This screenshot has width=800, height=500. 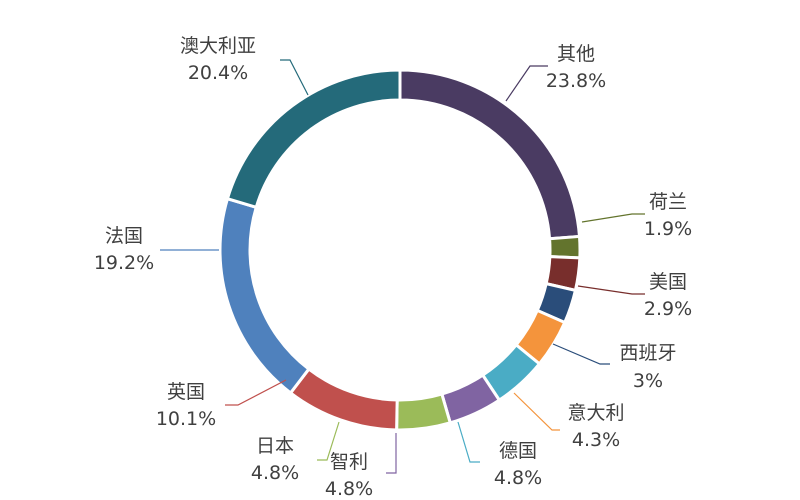 I want to click on slice-label-法国: 法国, so click(x=124, y=236).